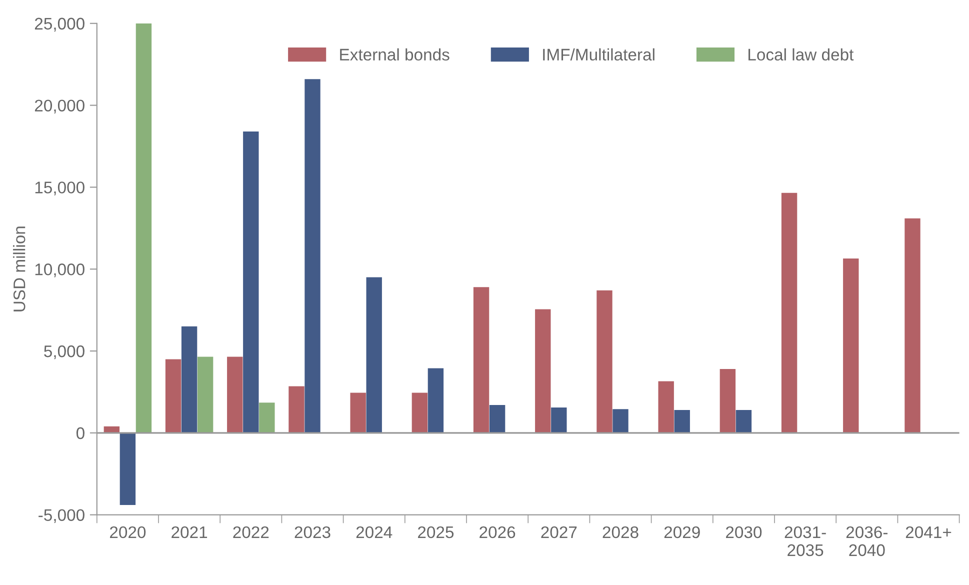  What do you see at coordinates (251, 532) in the screenshot?
I see `x-tick-label: 2022` at bounding box center [251, 532].